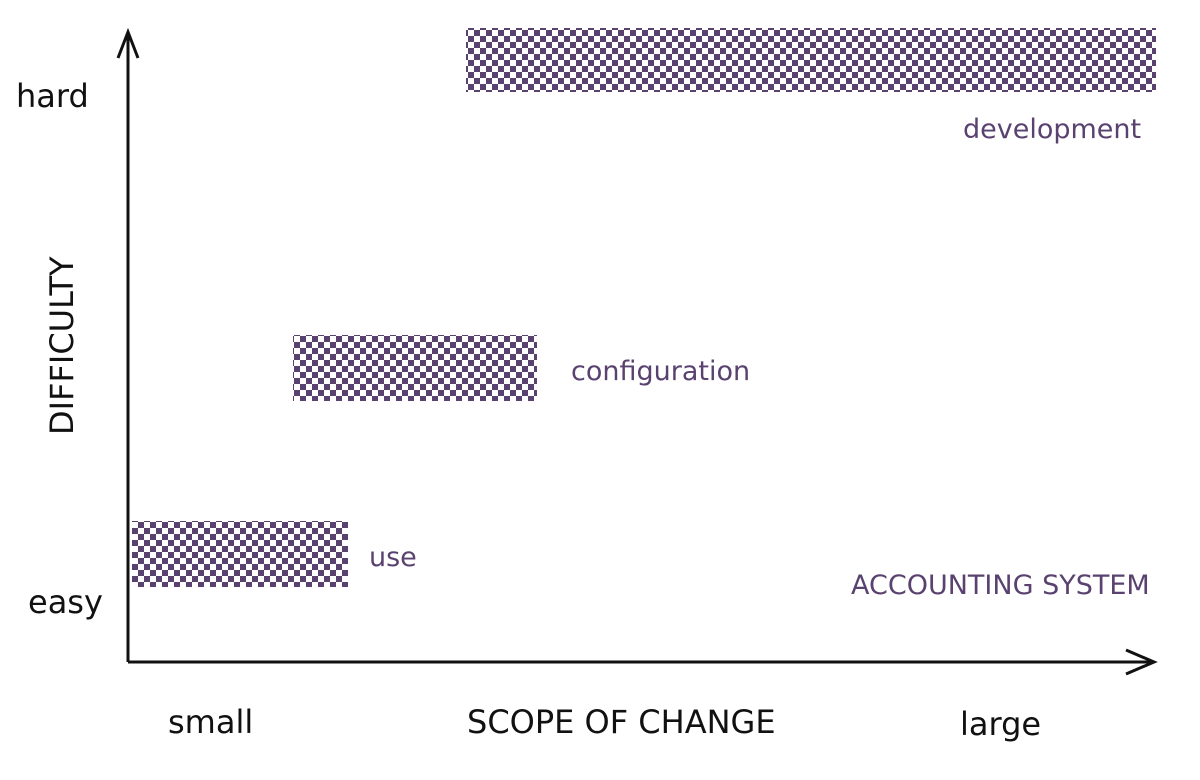 The width and height of the screenshot is (1200, 780). Describe the element at coordinates (643, 662) in the screenshot. I see `x-axis` at that location.